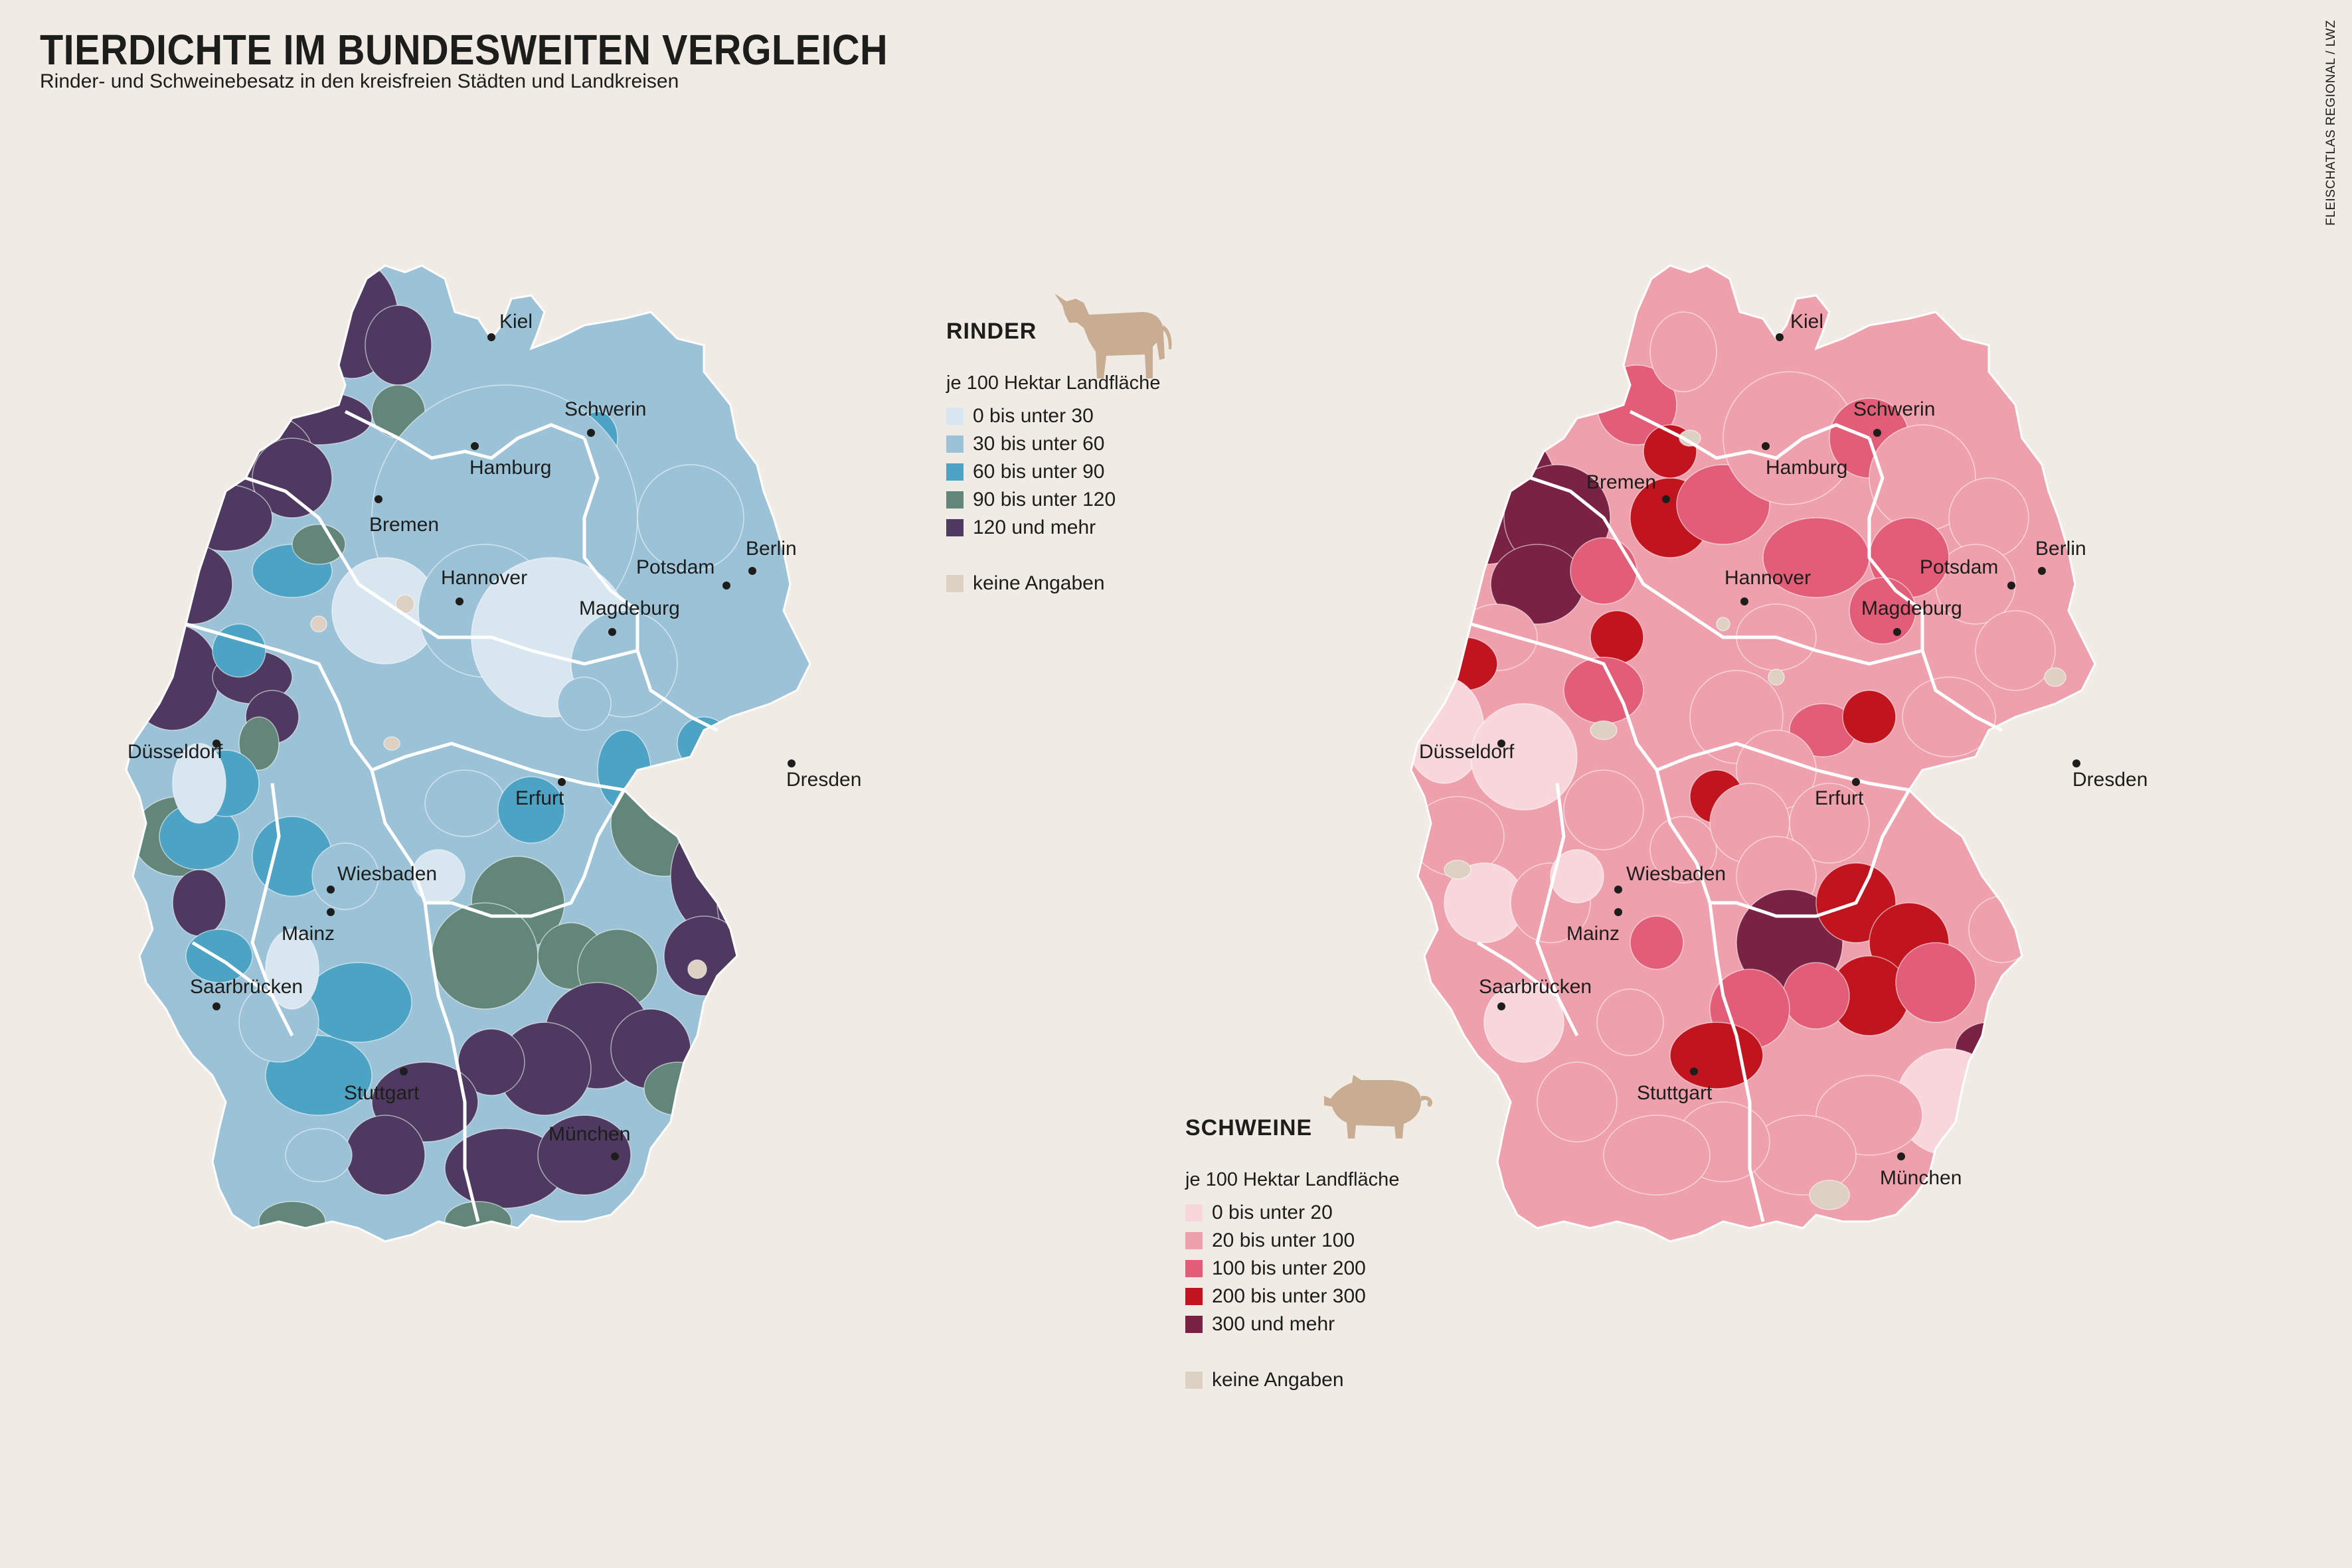 This screenshot has width=2352, height=1568. Describe the element at coordinates (452, 816) in the screenshot. I see `rinder-state-borders` at that location.